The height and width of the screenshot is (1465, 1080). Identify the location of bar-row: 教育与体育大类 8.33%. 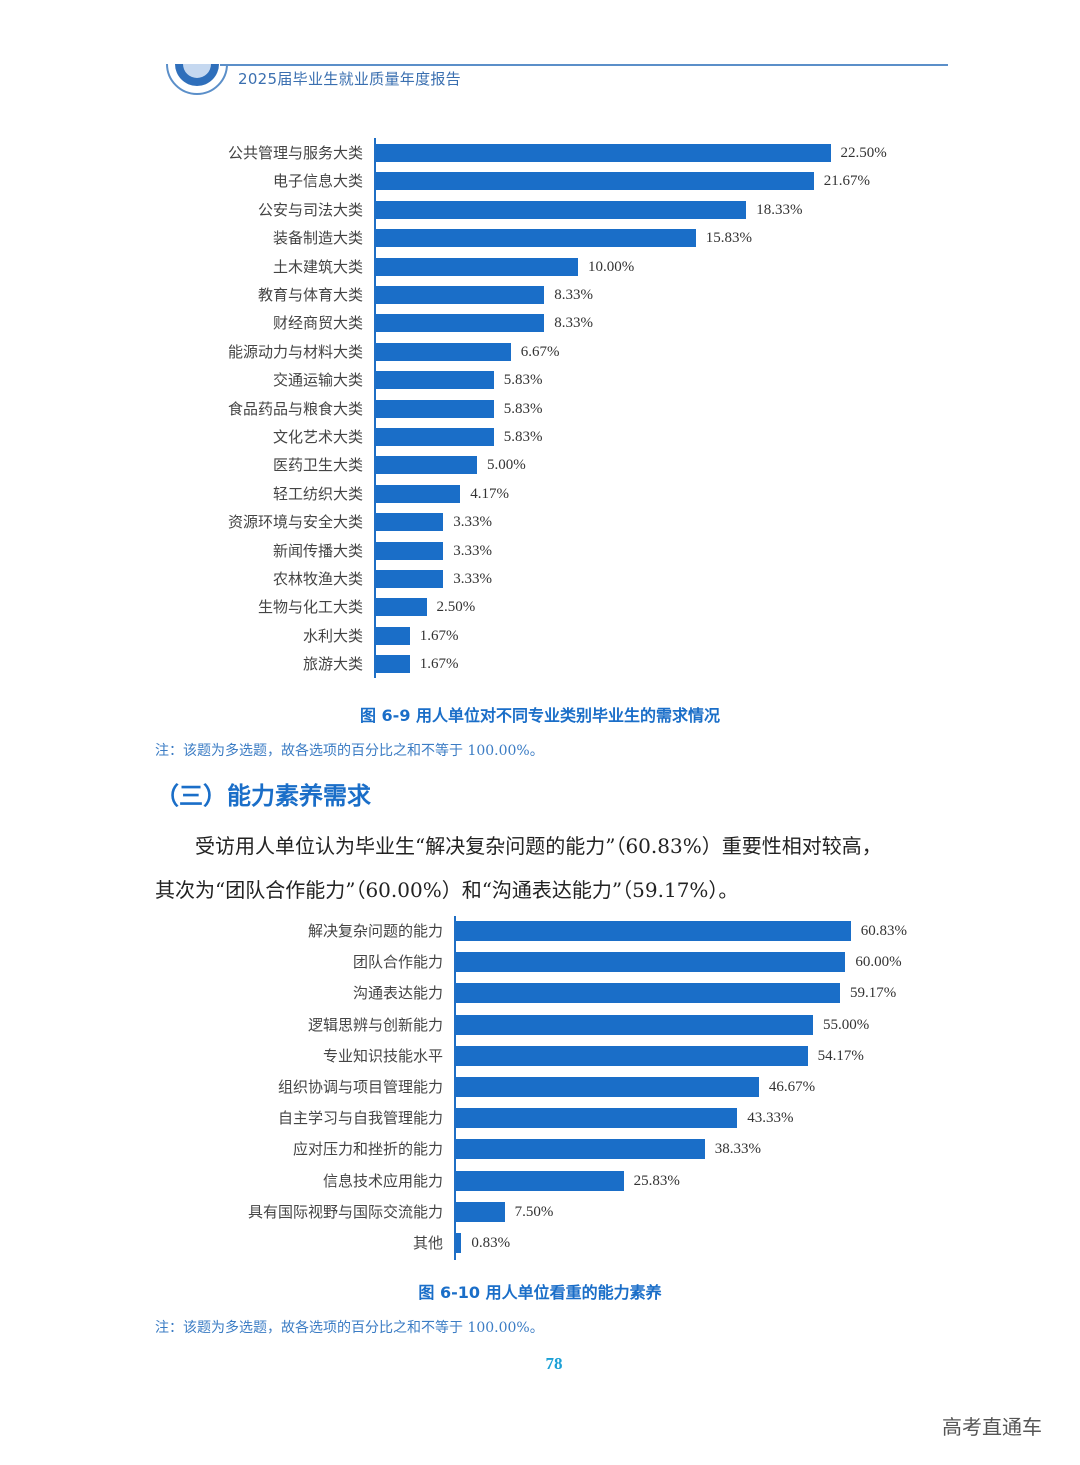
(540, 295).